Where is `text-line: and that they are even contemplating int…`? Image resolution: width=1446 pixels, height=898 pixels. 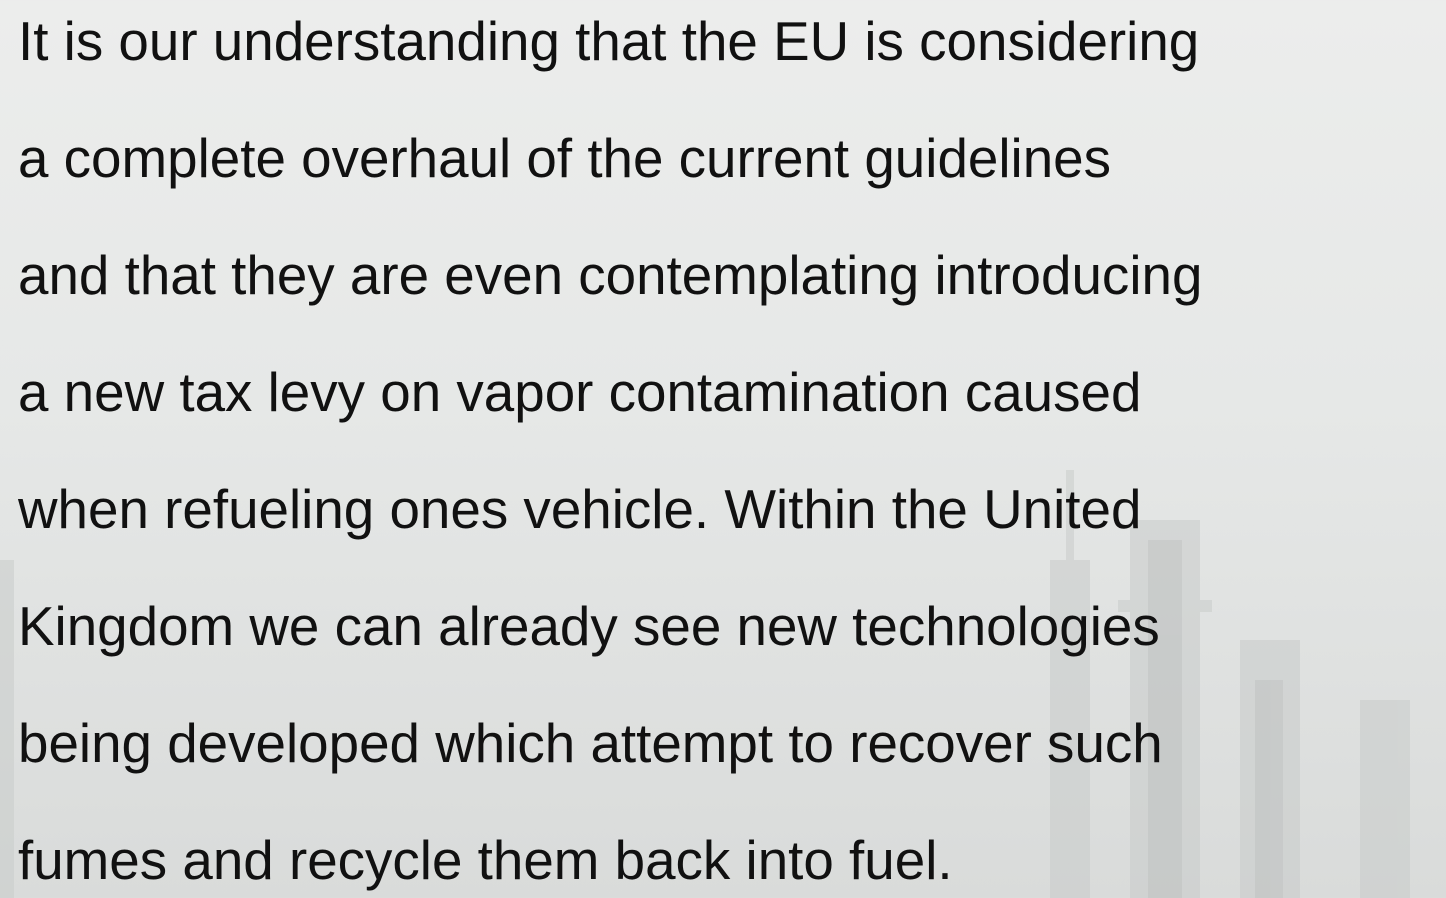 text-line: and that they are even contemplating int… is located at coordinates (610, 275).